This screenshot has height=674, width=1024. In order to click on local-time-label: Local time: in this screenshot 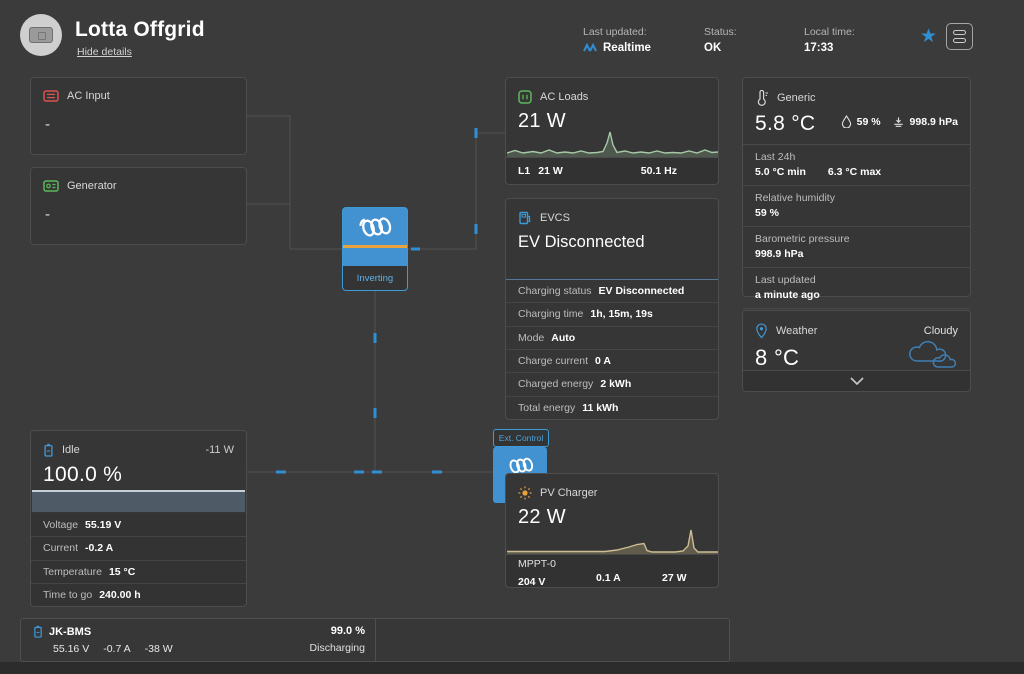, I will do `click(829, 32)`.